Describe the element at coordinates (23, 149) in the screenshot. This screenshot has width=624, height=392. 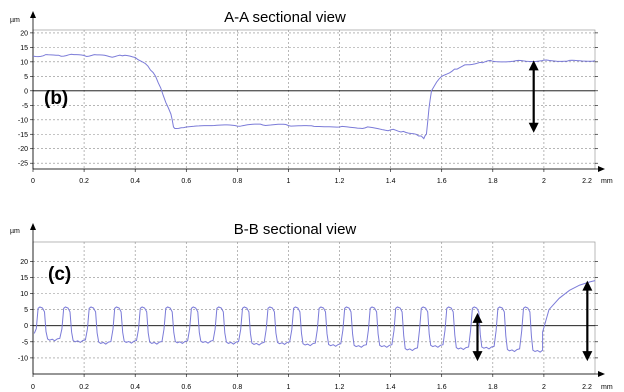
I see `y-tick-label: -20` at that location.